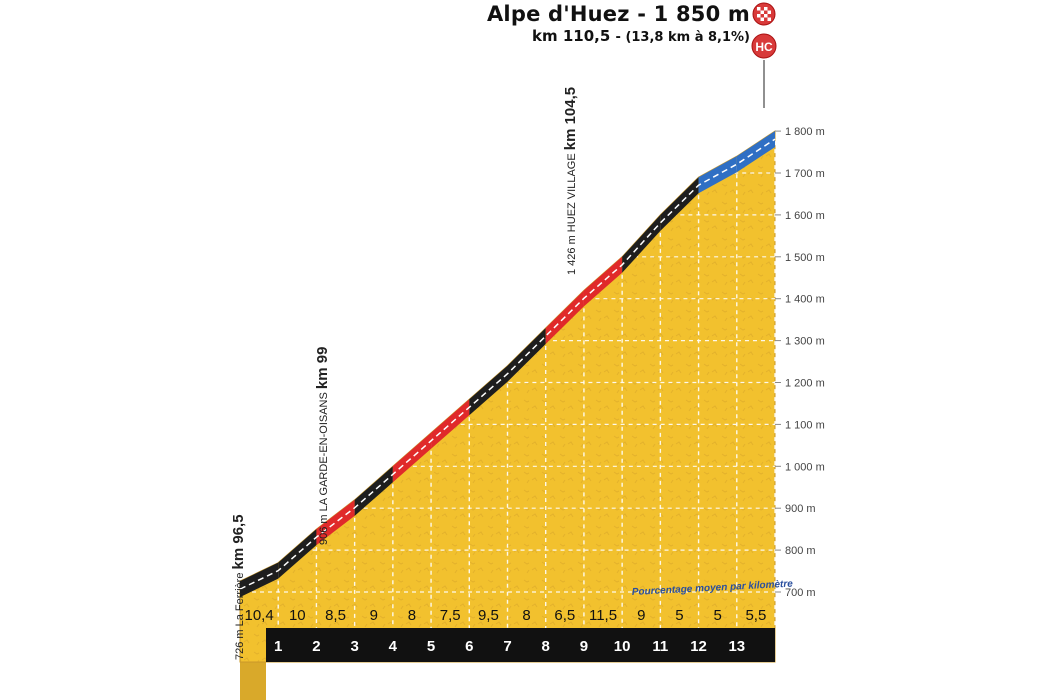 This screenshot has width=1050, height=700. I want to click on gradient-label: 8,5, so click(335, 615).